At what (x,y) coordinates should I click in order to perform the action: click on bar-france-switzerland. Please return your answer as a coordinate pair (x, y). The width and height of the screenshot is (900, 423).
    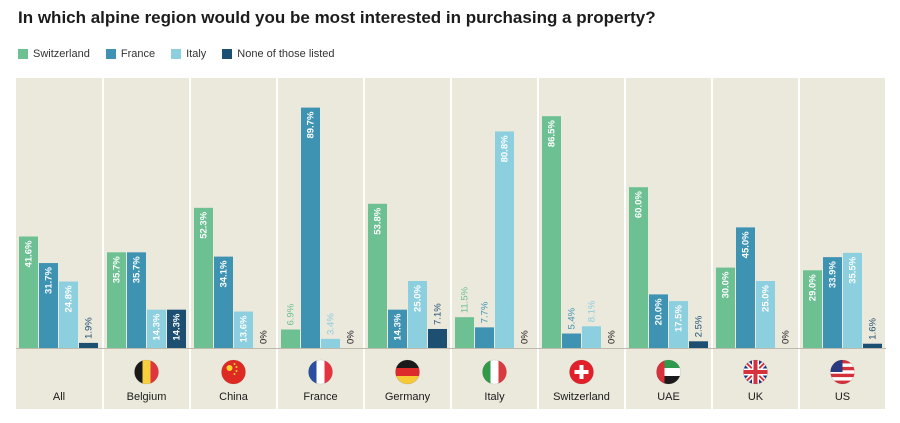
    Looking at the image, I should click on (290, 338).